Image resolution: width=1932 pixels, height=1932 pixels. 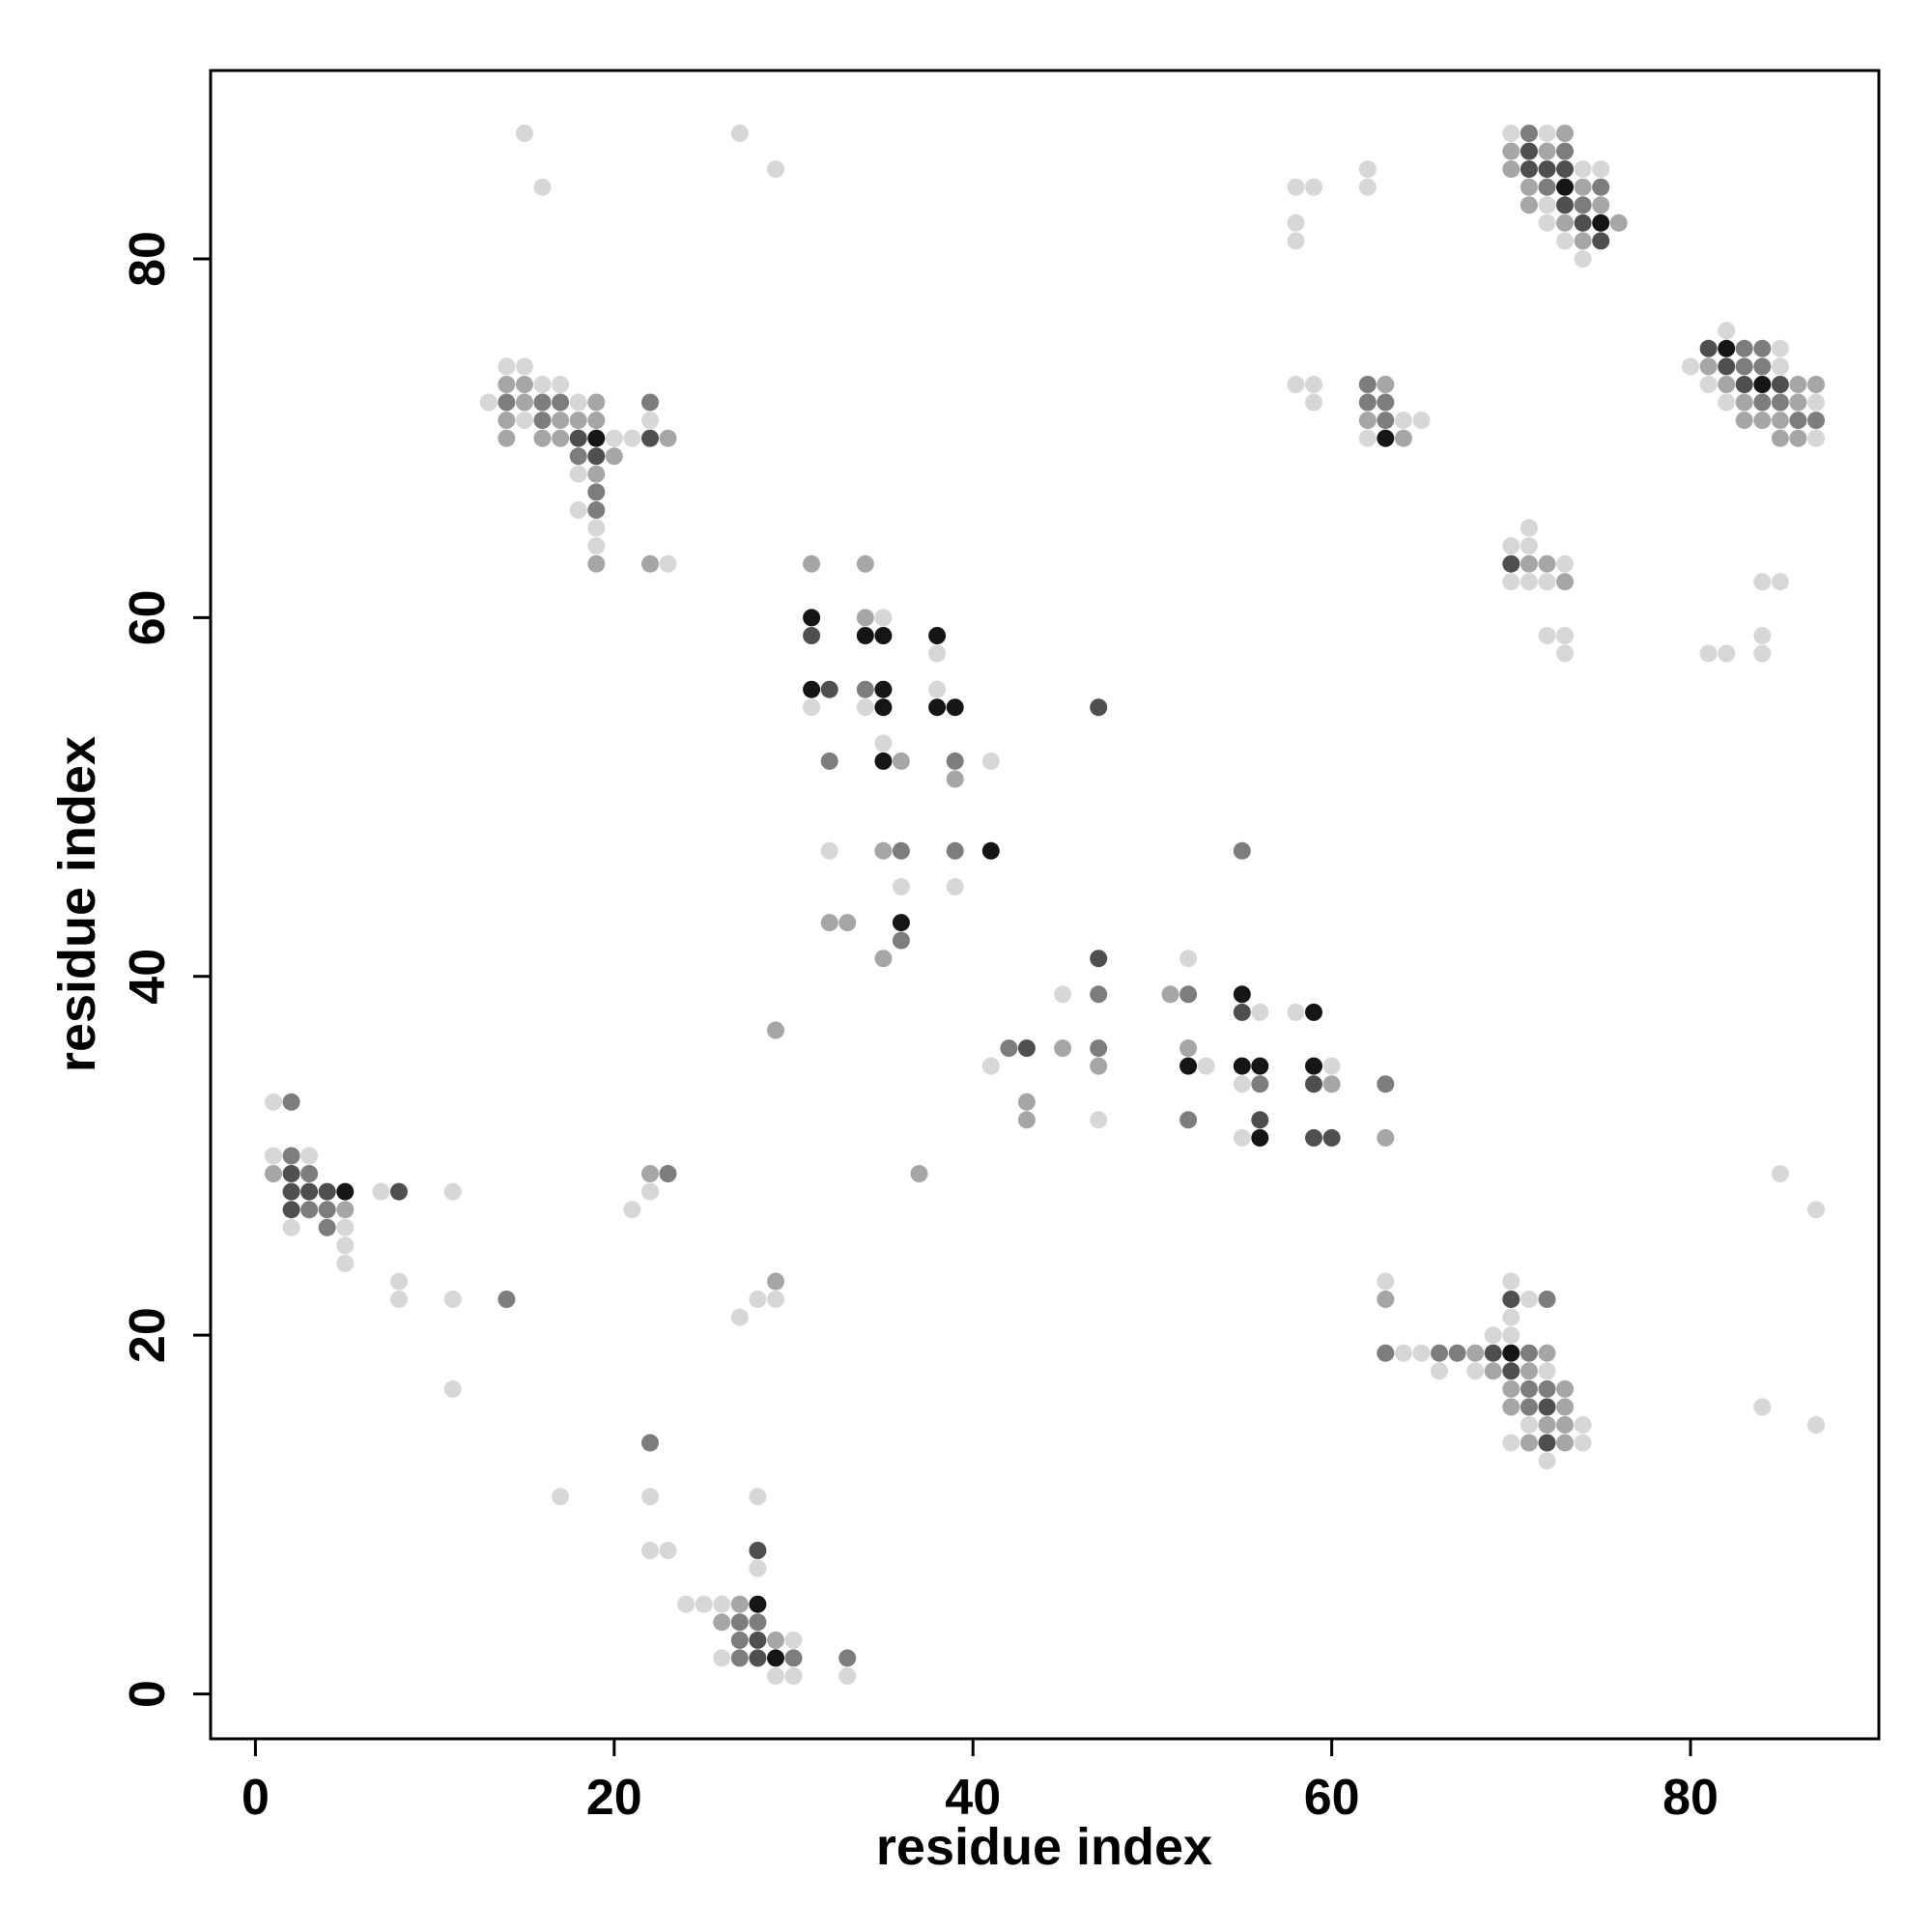 I want to click on x-axis: 0 20 40 60 80, so click(x=980, y=1782).